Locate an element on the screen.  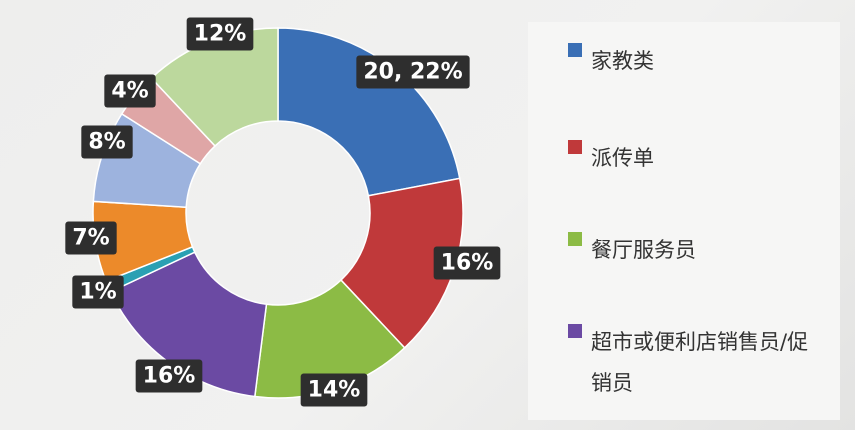
data-label-text: 4% is located at coordinates (129, 91).